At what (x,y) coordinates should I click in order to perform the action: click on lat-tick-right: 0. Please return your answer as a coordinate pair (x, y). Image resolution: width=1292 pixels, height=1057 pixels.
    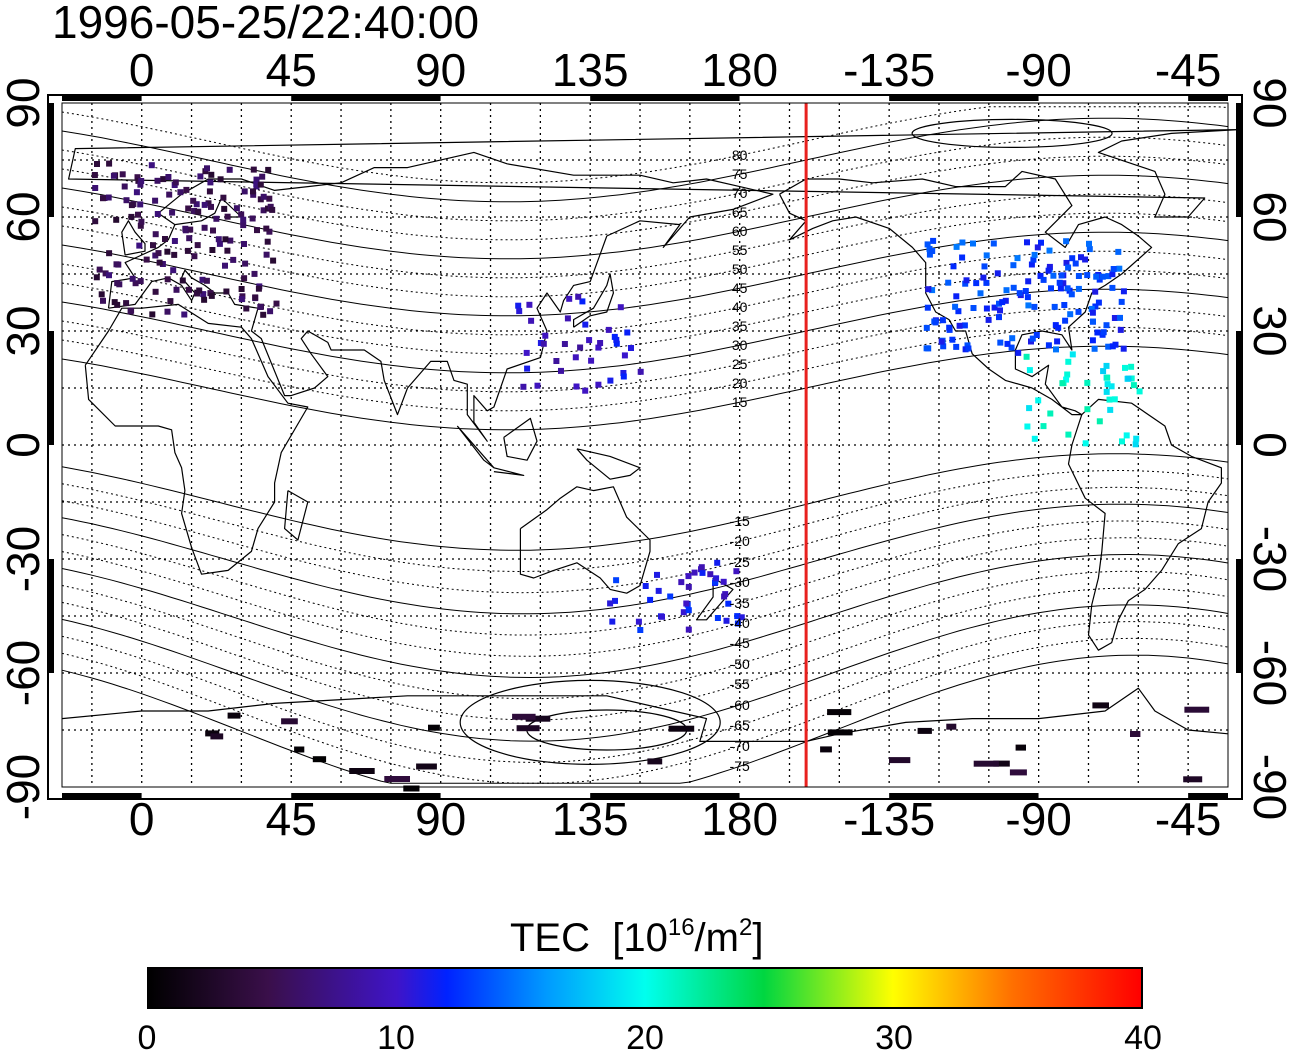
    Looking at the image, I should click on (1268, 445).